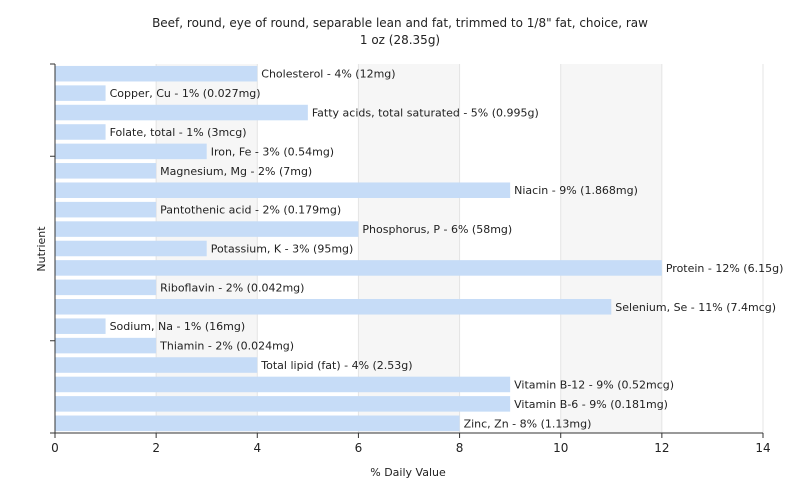 The height and width of the screenshot is (500, 800). Describe the element at coordinates (460, 448) in the screenshot. I see `x-tick-label: 8` at that location.